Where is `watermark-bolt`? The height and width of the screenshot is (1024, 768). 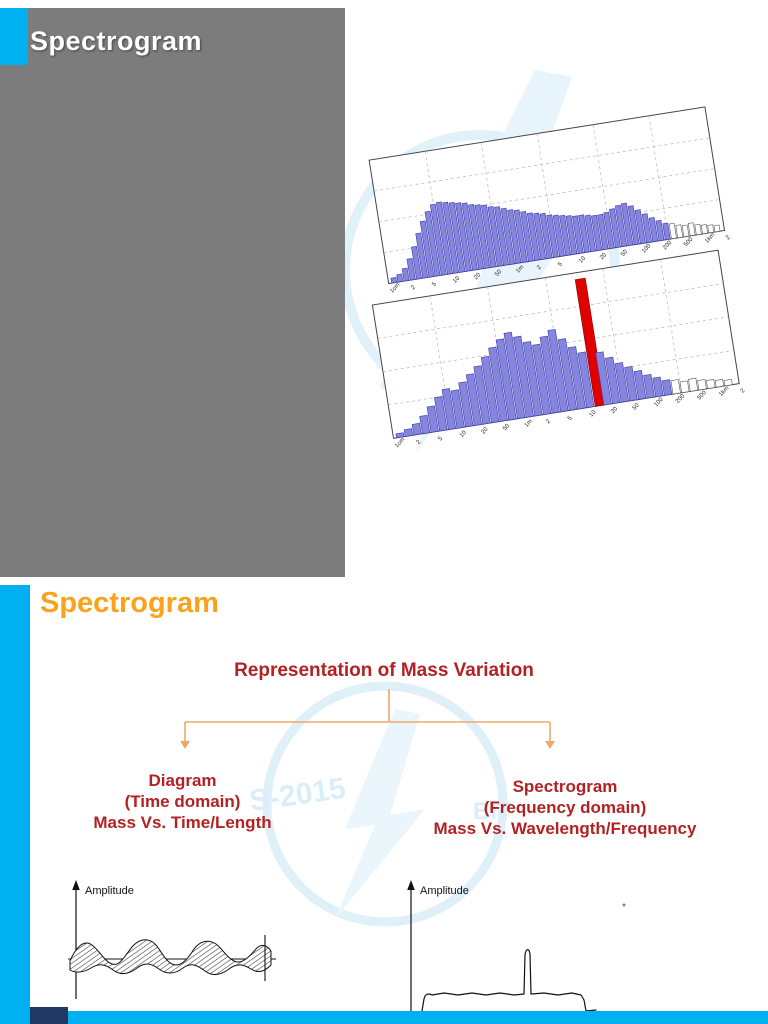
watermark-bolt is located at coordinates (380, 814).